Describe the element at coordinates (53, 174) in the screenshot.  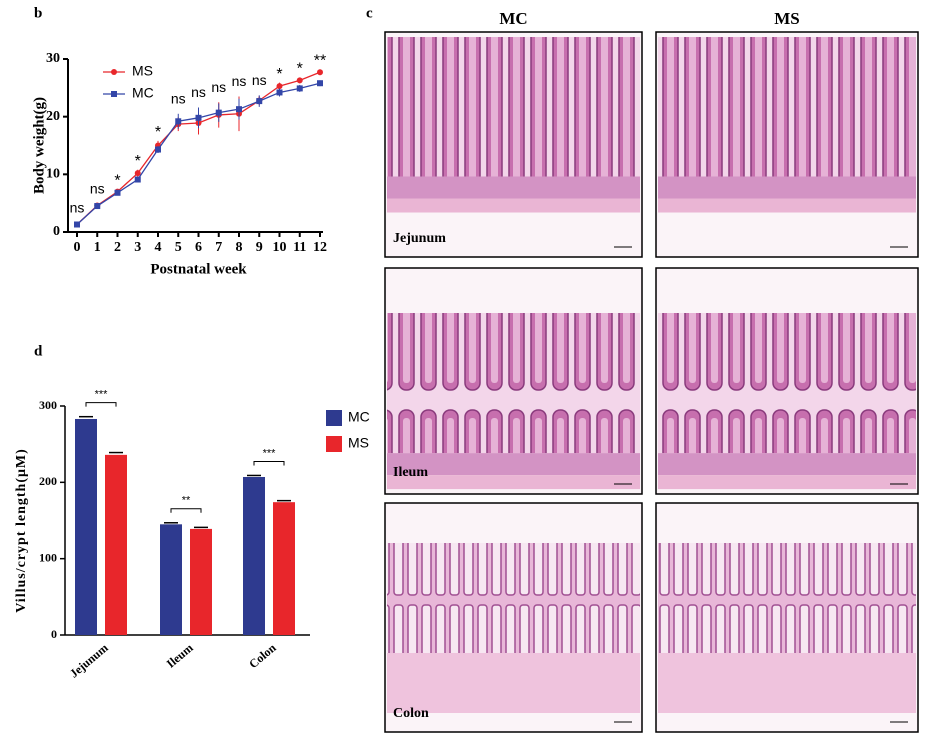
I see `y-tick-label: 10` at that location.